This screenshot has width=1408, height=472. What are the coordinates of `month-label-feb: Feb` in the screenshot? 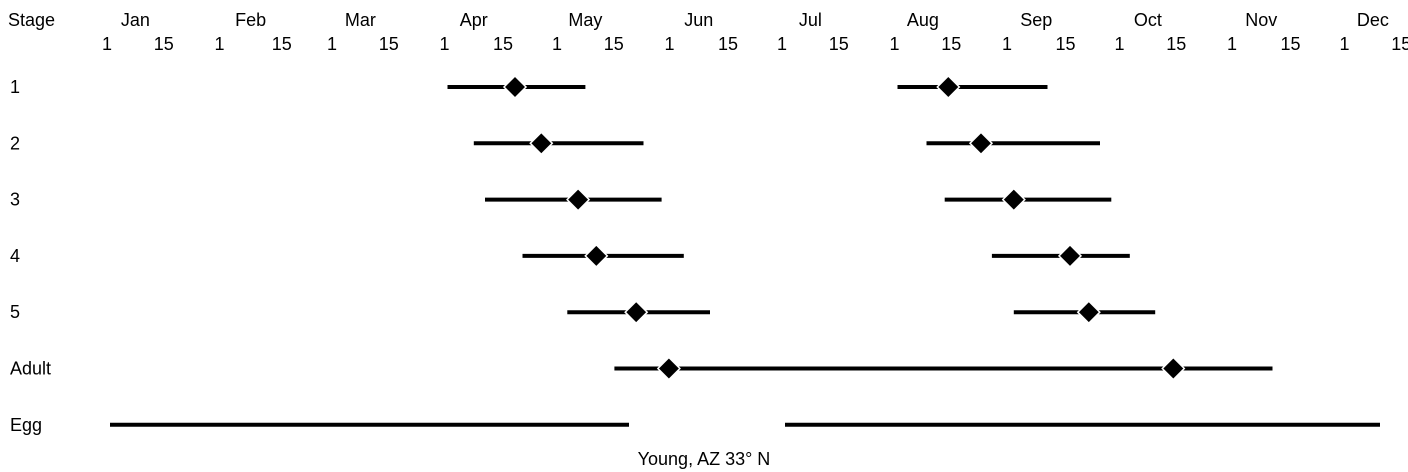 It's located at (250, 20).